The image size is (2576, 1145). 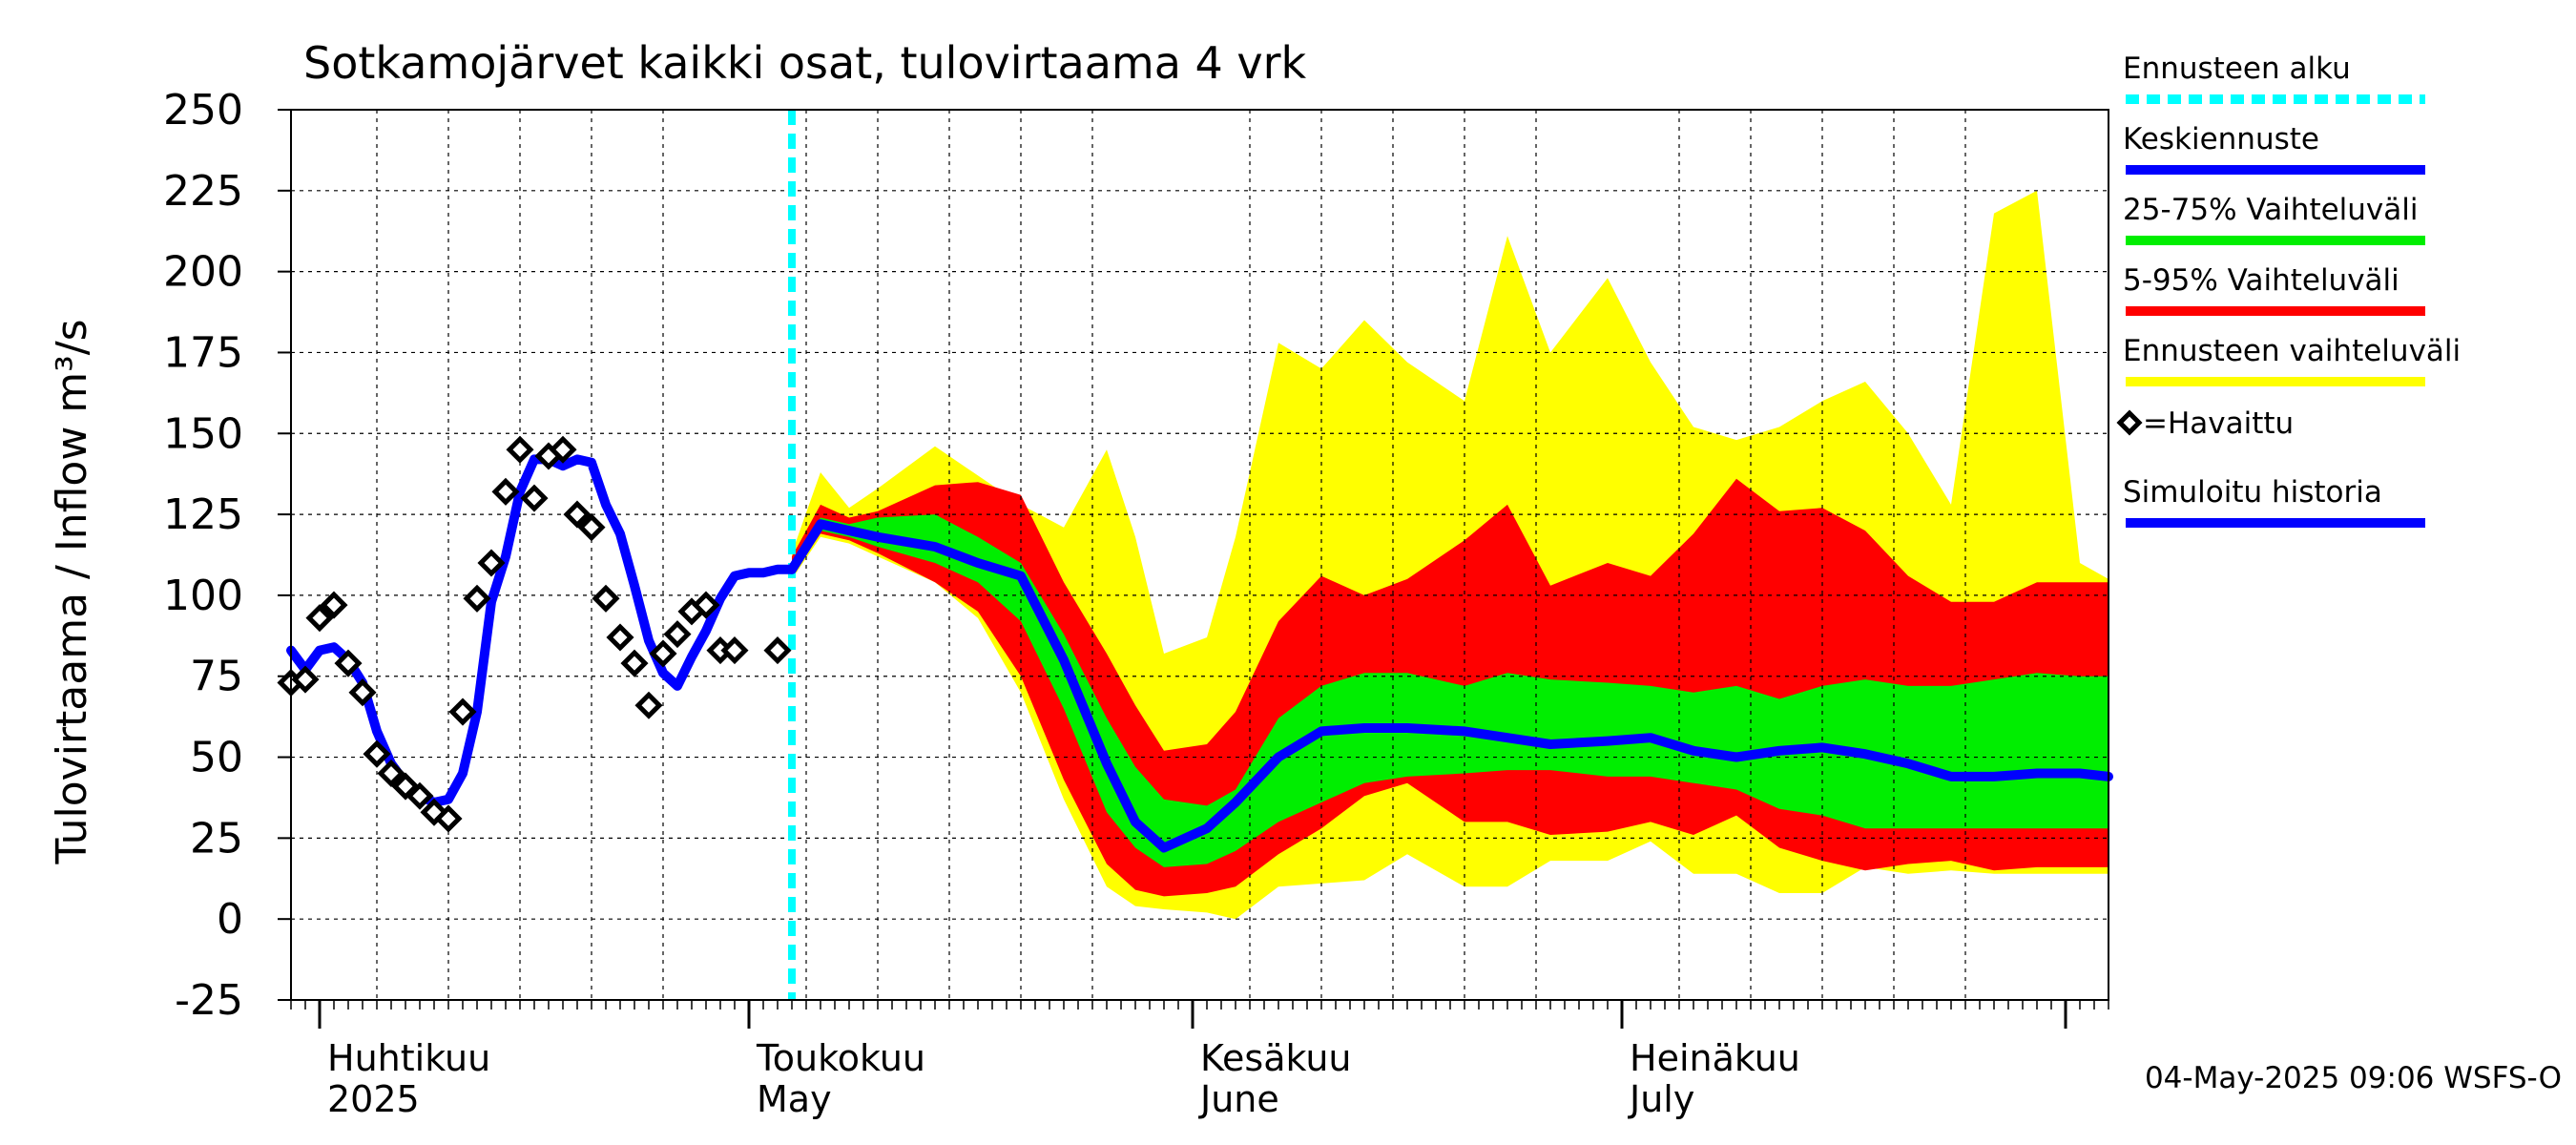 What do you see at coordinates (203, 192) in the screenshot?
I see `y-tick-label: 225` at bounding box center [203, 192].